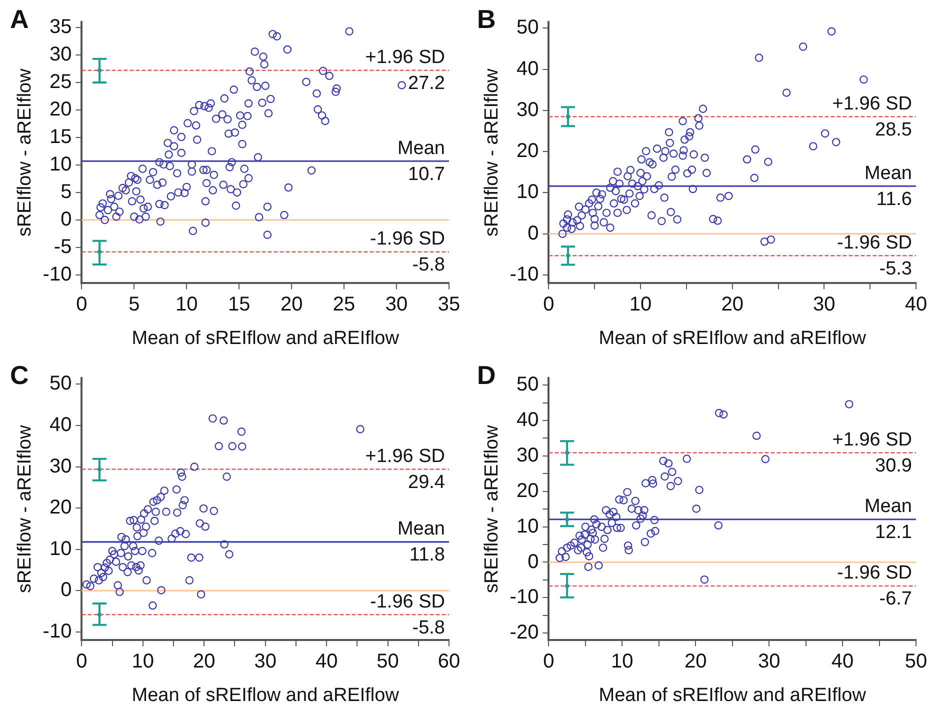 The width and height of the screenshot is (934, 713). What do you see at coordinates (486, 19) in the screenshot?
I see `chart-title: B` at bounding box center [486, 19].